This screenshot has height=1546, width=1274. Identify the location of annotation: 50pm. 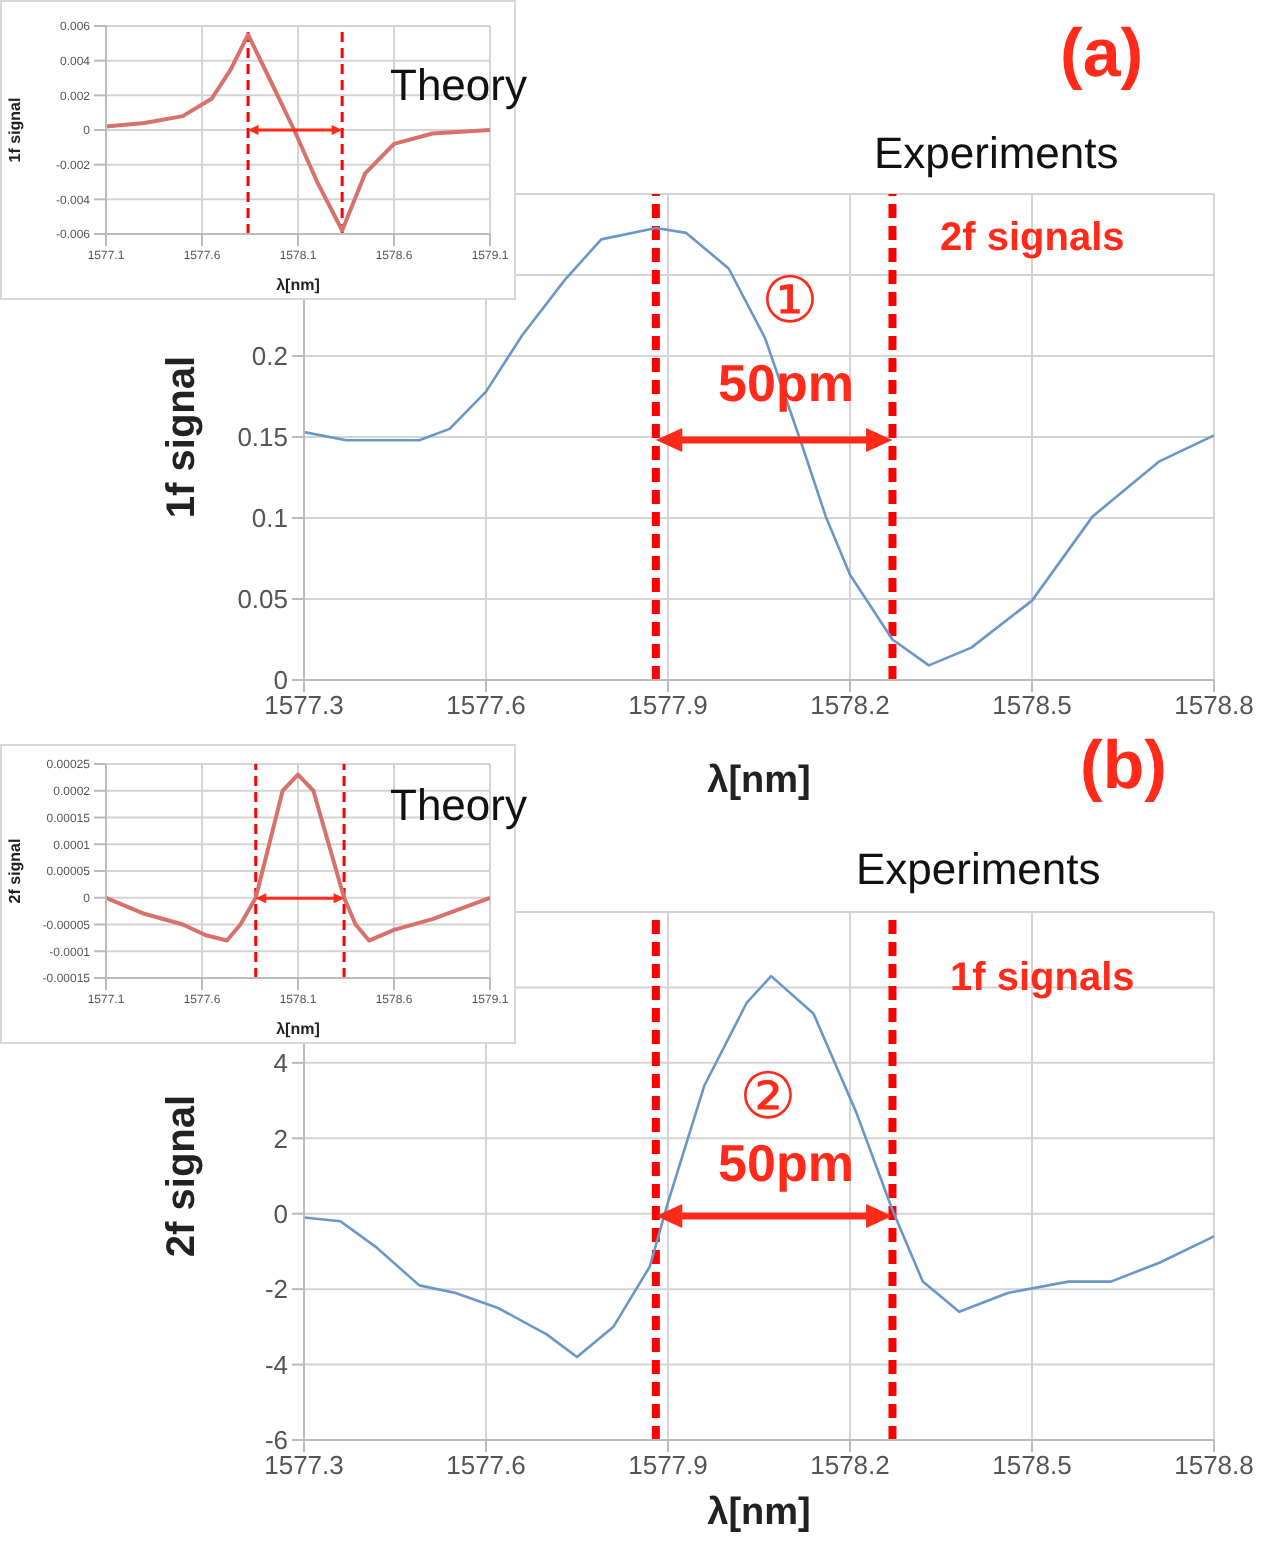
(786, 1164).